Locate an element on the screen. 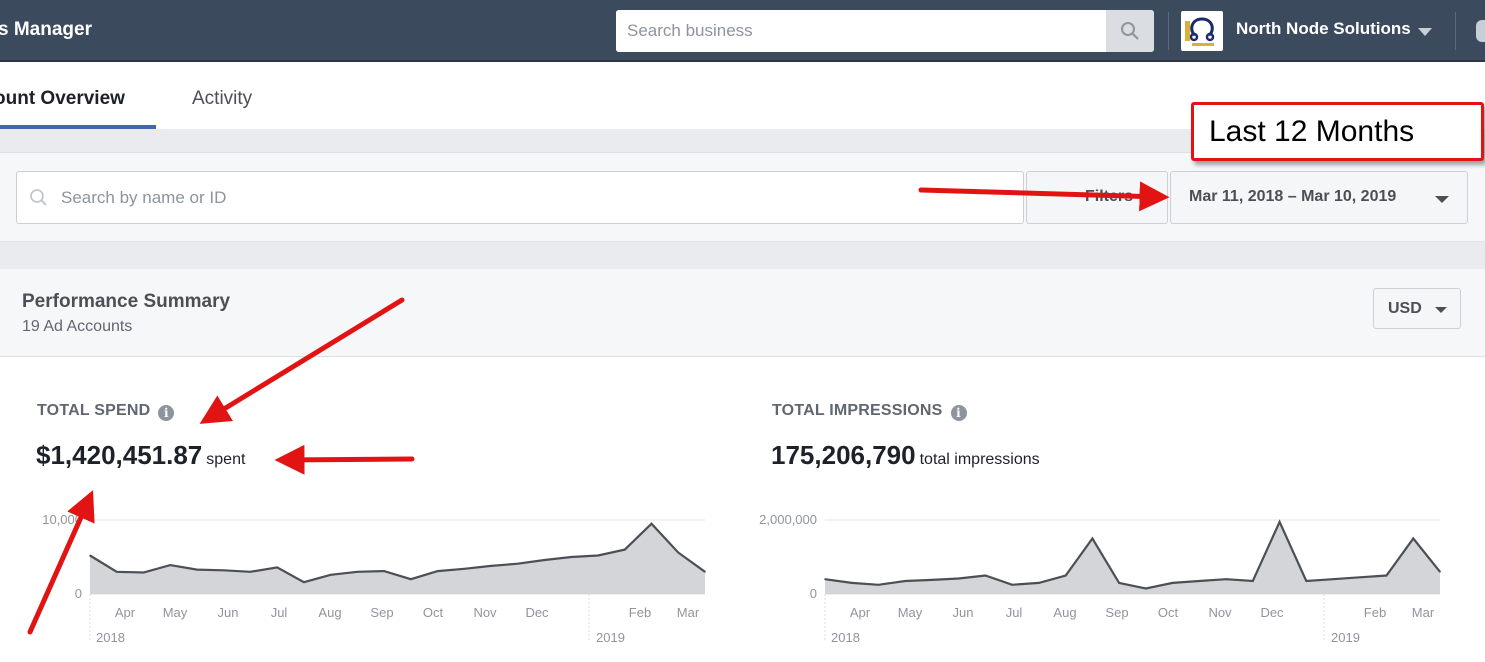 This screenshot has width=1485, height=662. business-name: North Node Solutions is located at coordinates (1323, 28).